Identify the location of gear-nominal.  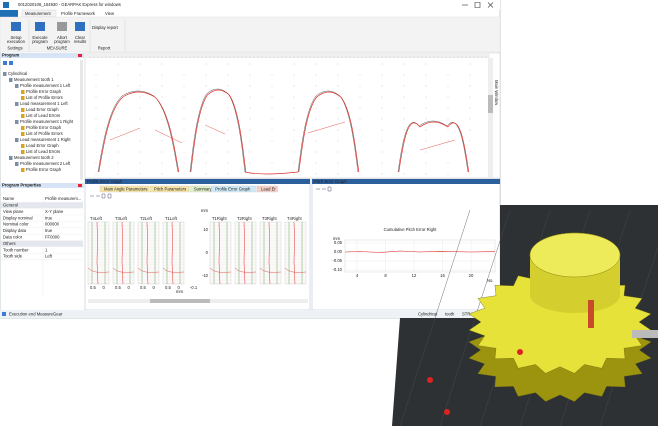
(138, 131).